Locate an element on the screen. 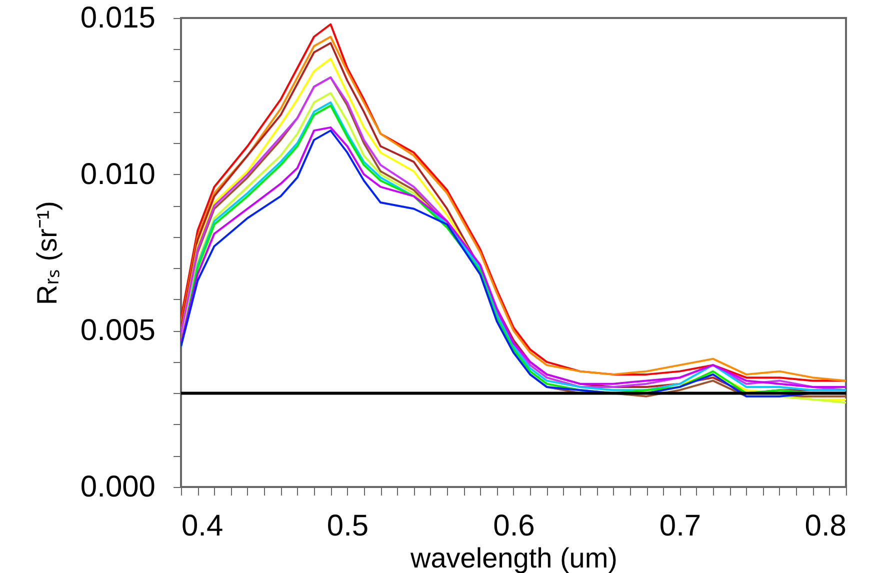 Image resolution: width=877 pixels, height=573 pixels. x-axis-title: wavelength (um) is located at coordinates (514, 557).